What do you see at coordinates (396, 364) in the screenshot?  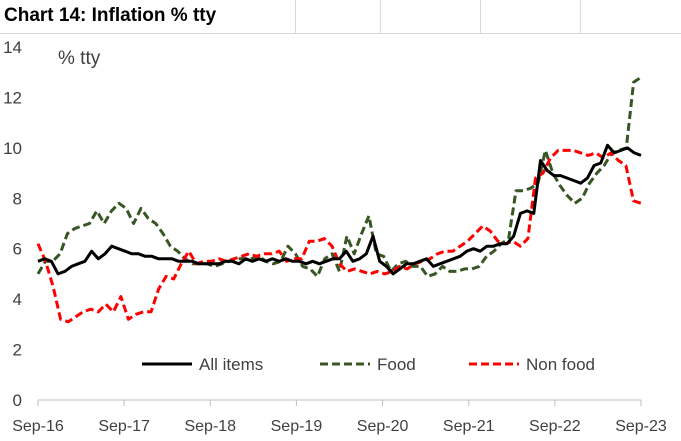 I see `legend-label: Food` at bounding box center [396, 364].